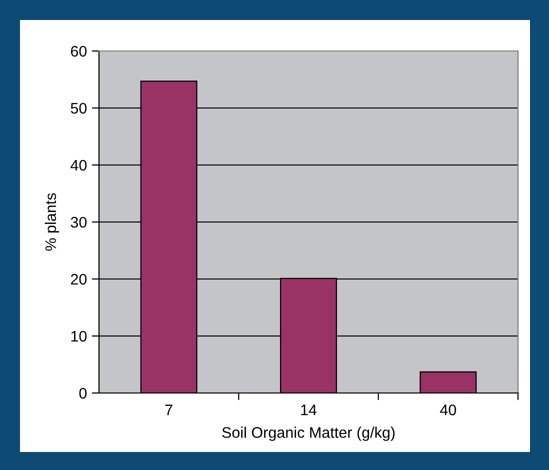  Describe the element at coordinates (78, 165) in the screenshot. I see `y-tick-label: 40` at that location.